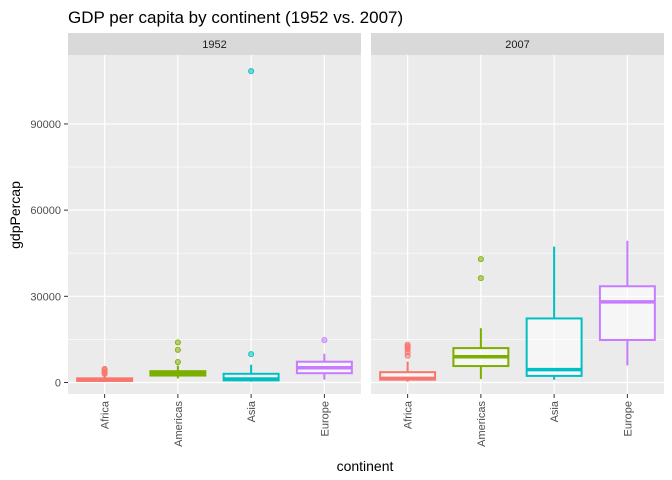 The width and height of the screenshot is (672, 480). I want to click on x-axis-title: continent, so click(365, 466).